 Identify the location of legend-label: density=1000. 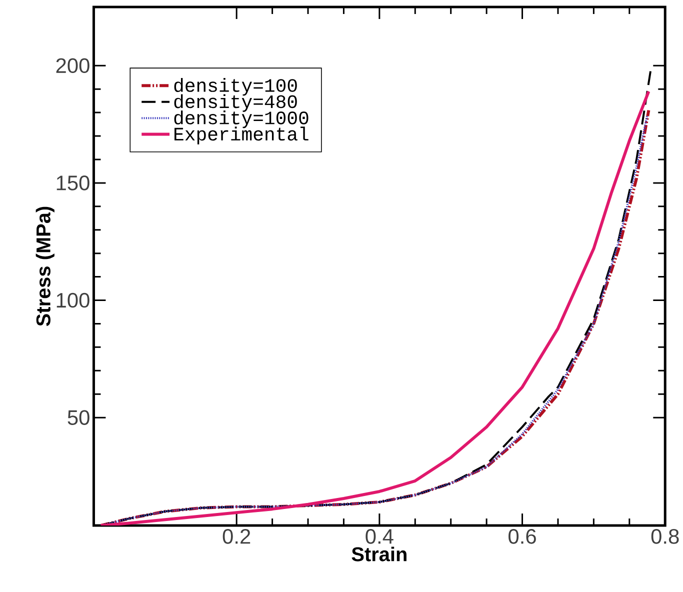
(241, 119).